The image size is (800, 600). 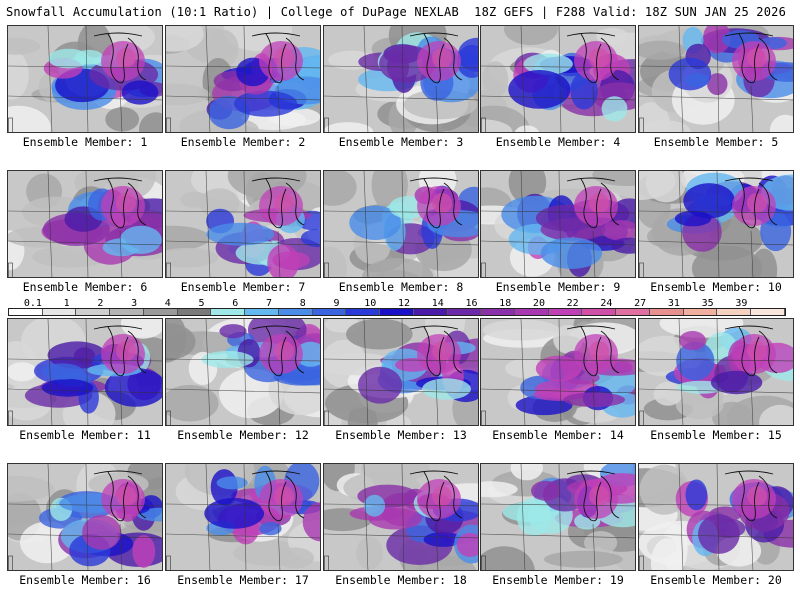 I want to click on legend-label: 9, so click(x=336, y=303).